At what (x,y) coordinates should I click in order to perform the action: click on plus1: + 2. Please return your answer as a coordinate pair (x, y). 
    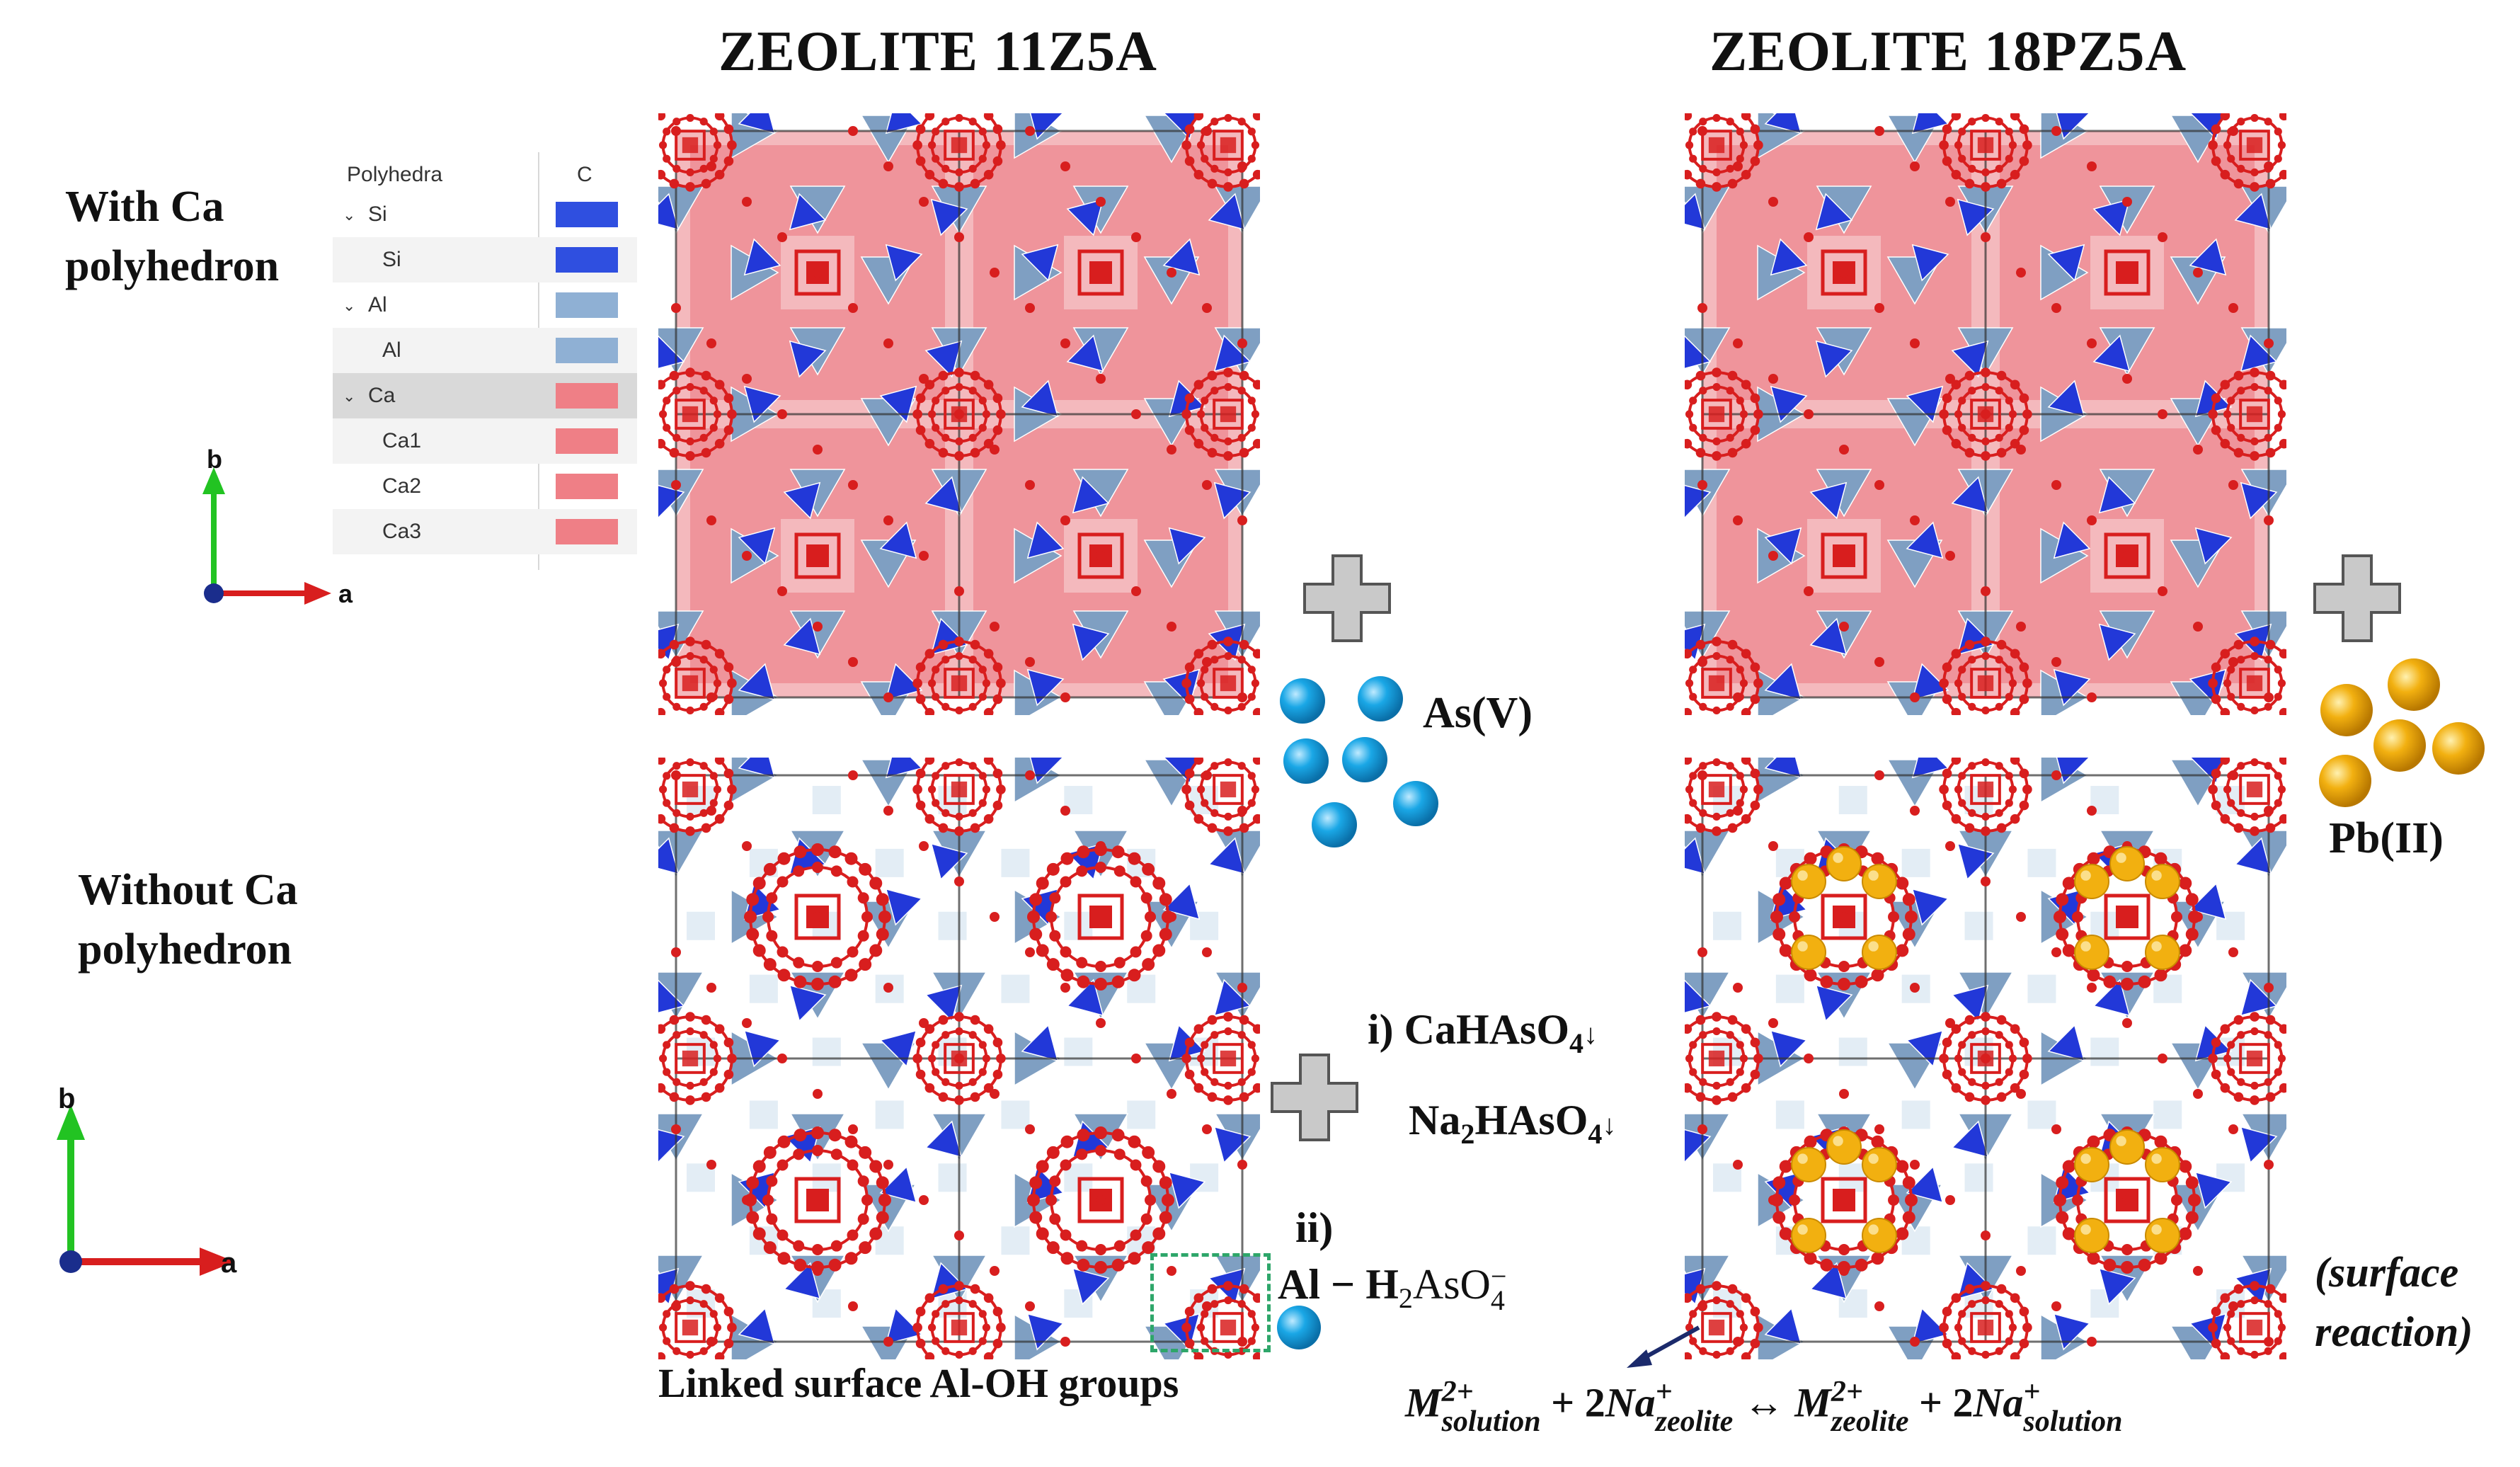
    Looking at the image, I should click on (1578, 1402).